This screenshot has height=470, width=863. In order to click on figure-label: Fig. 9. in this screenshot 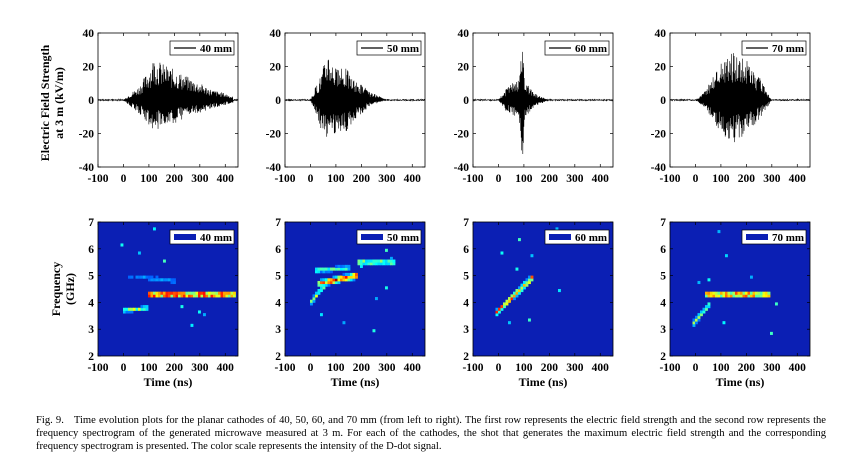, I will do `click(50, 420)`.